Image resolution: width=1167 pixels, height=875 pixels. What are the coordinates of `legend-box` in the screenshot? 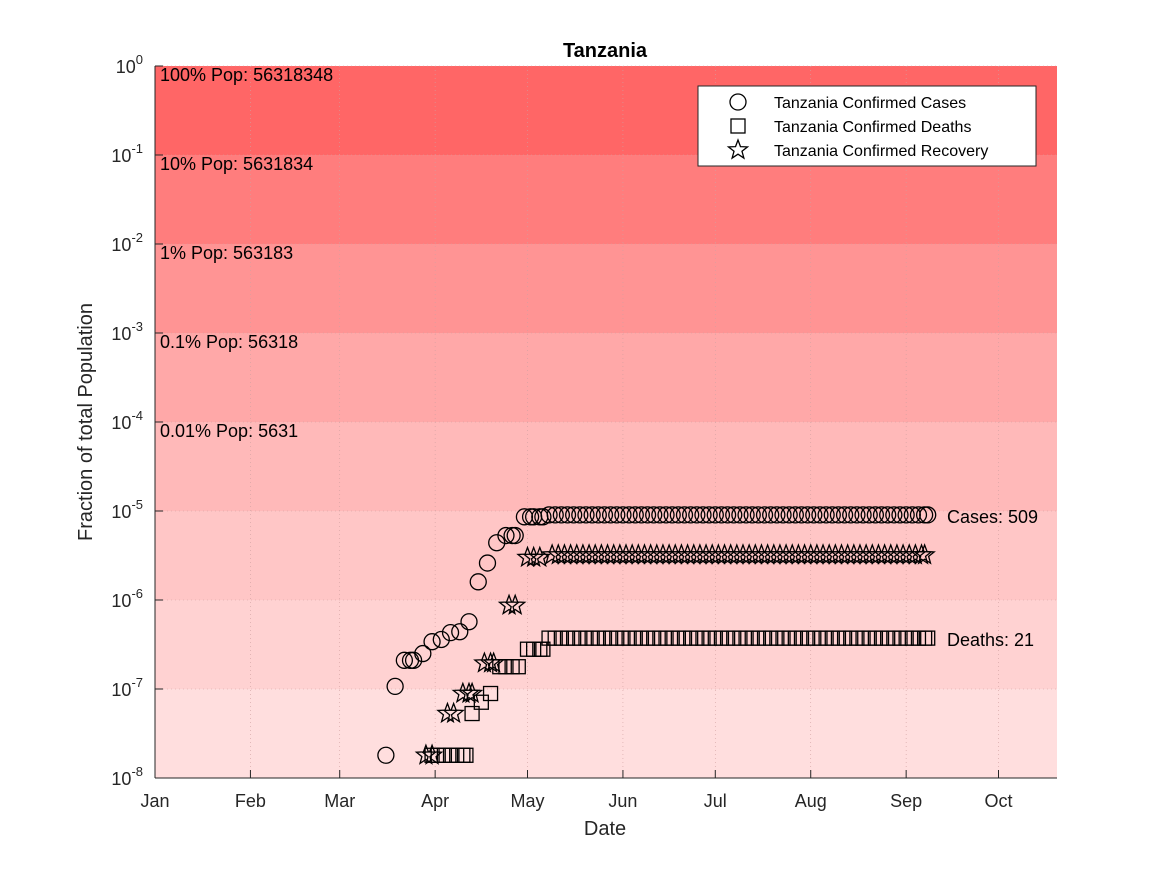 It's located at (867, 126).